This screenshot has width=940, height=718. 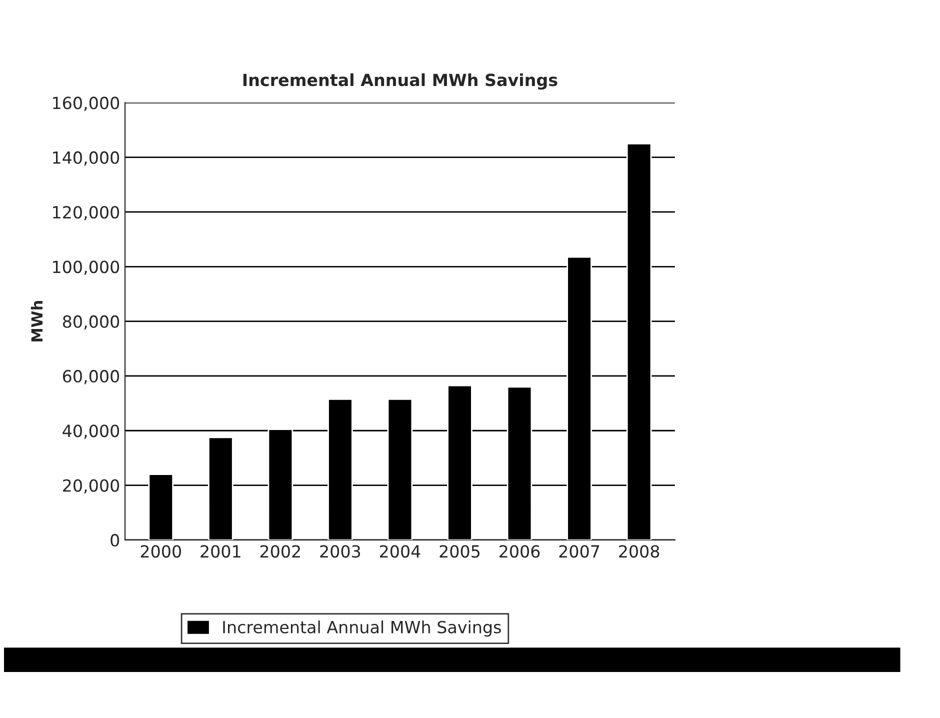 What do you see at coordinates (115, 540) in the screenshot?
I see `y-tick-label: 0` at bounding box center [115, 540].